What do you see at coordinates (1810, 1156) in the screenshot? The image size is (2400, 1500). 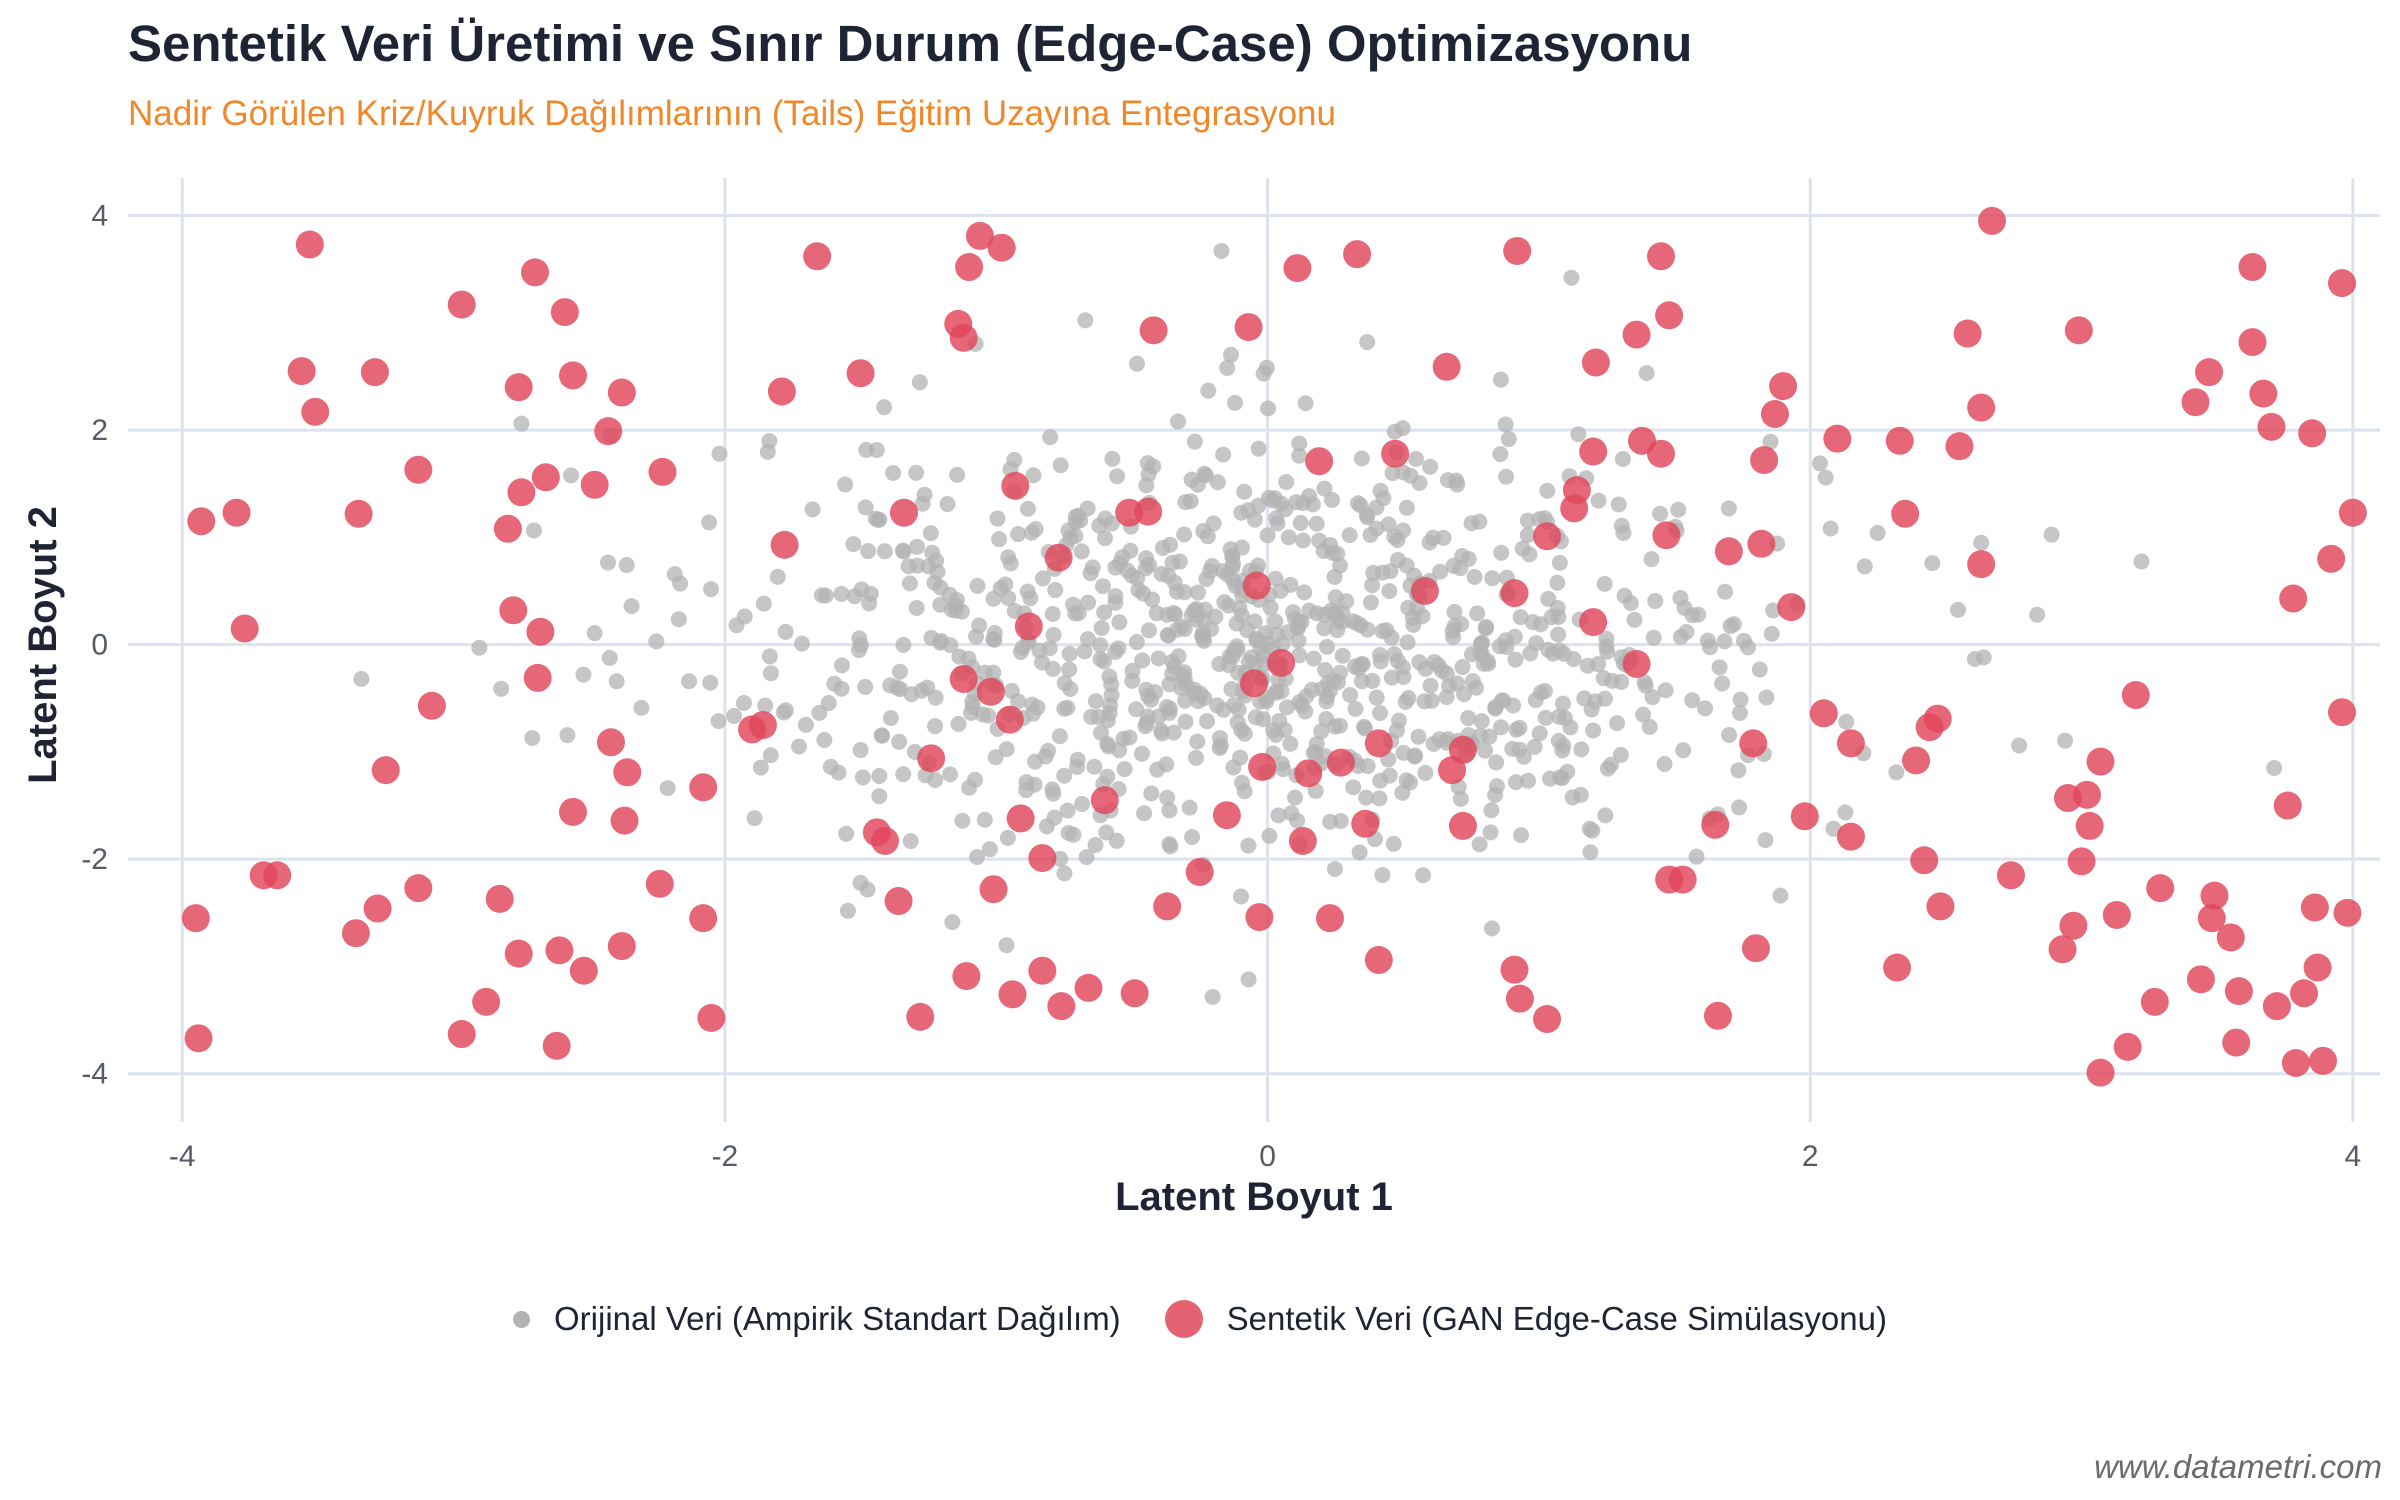 I see `x-tick-label: 2` at bounding box center [1810, 1156].